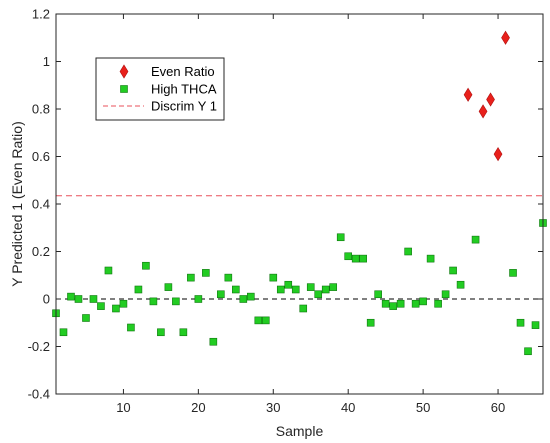  I want to click on x-tick-label: 50, so click(423, 407).